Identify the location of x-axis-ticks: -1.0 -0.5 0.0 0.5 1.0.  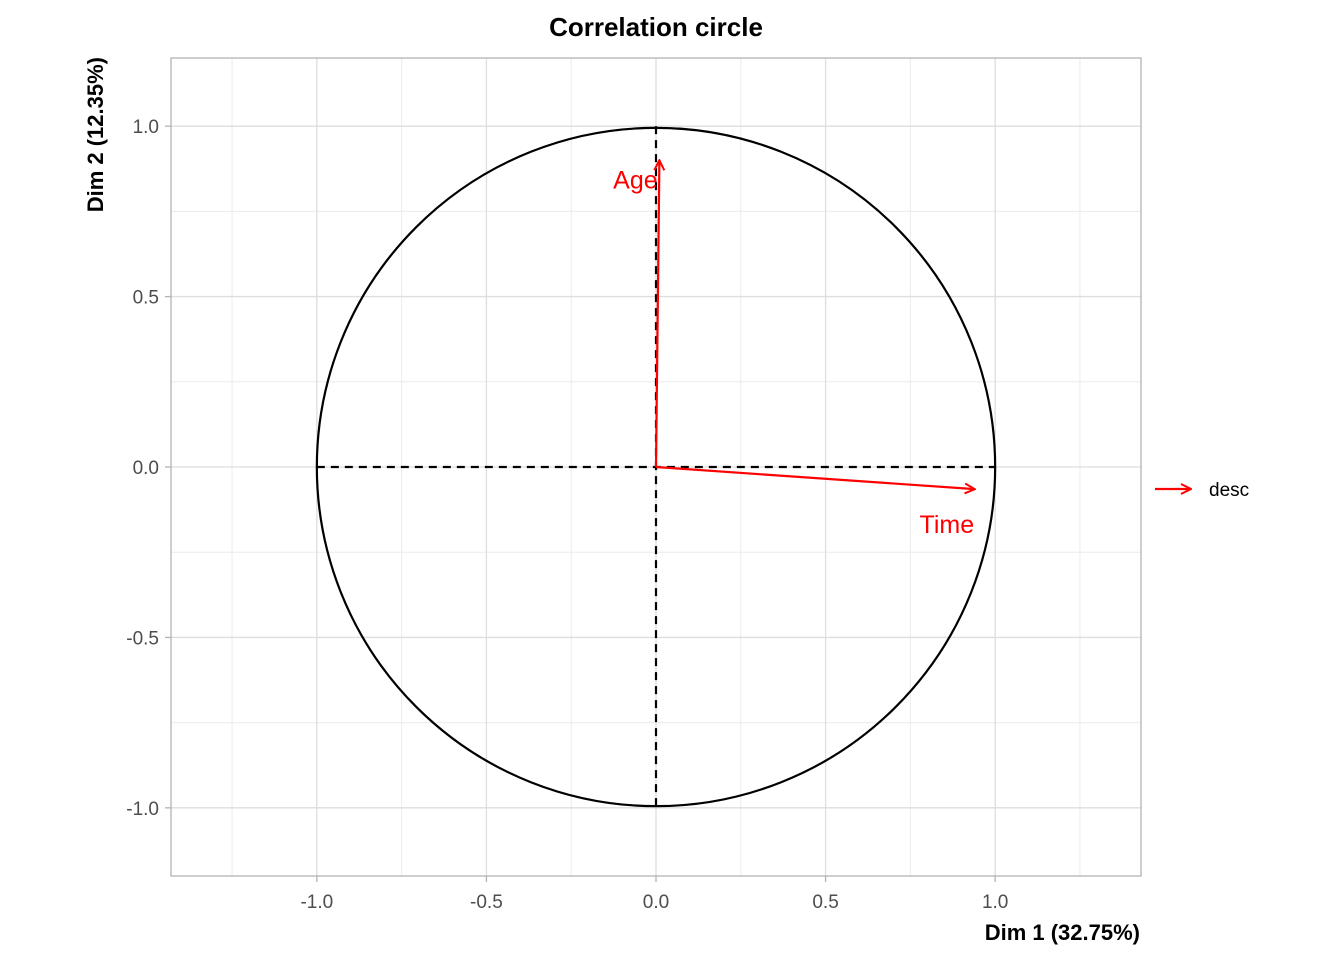
(654, 894).